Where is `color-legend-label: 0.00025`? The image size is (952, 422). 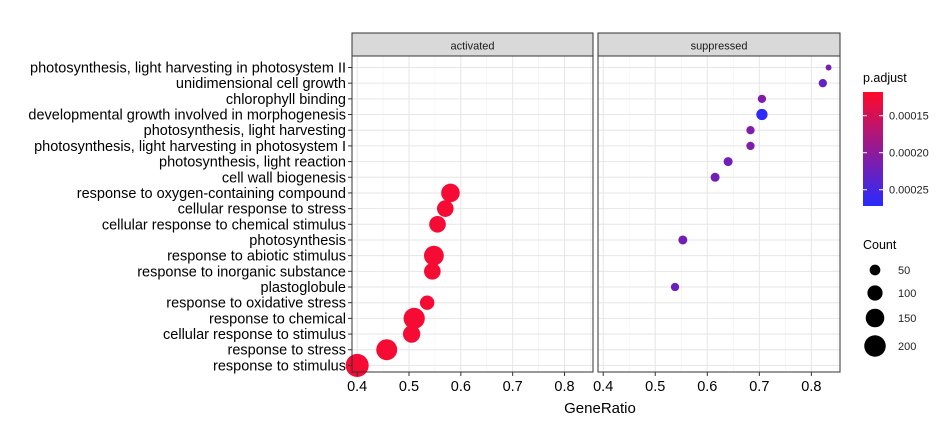
color-legend-label: 0.00025 is located at coordinates (909, 191).